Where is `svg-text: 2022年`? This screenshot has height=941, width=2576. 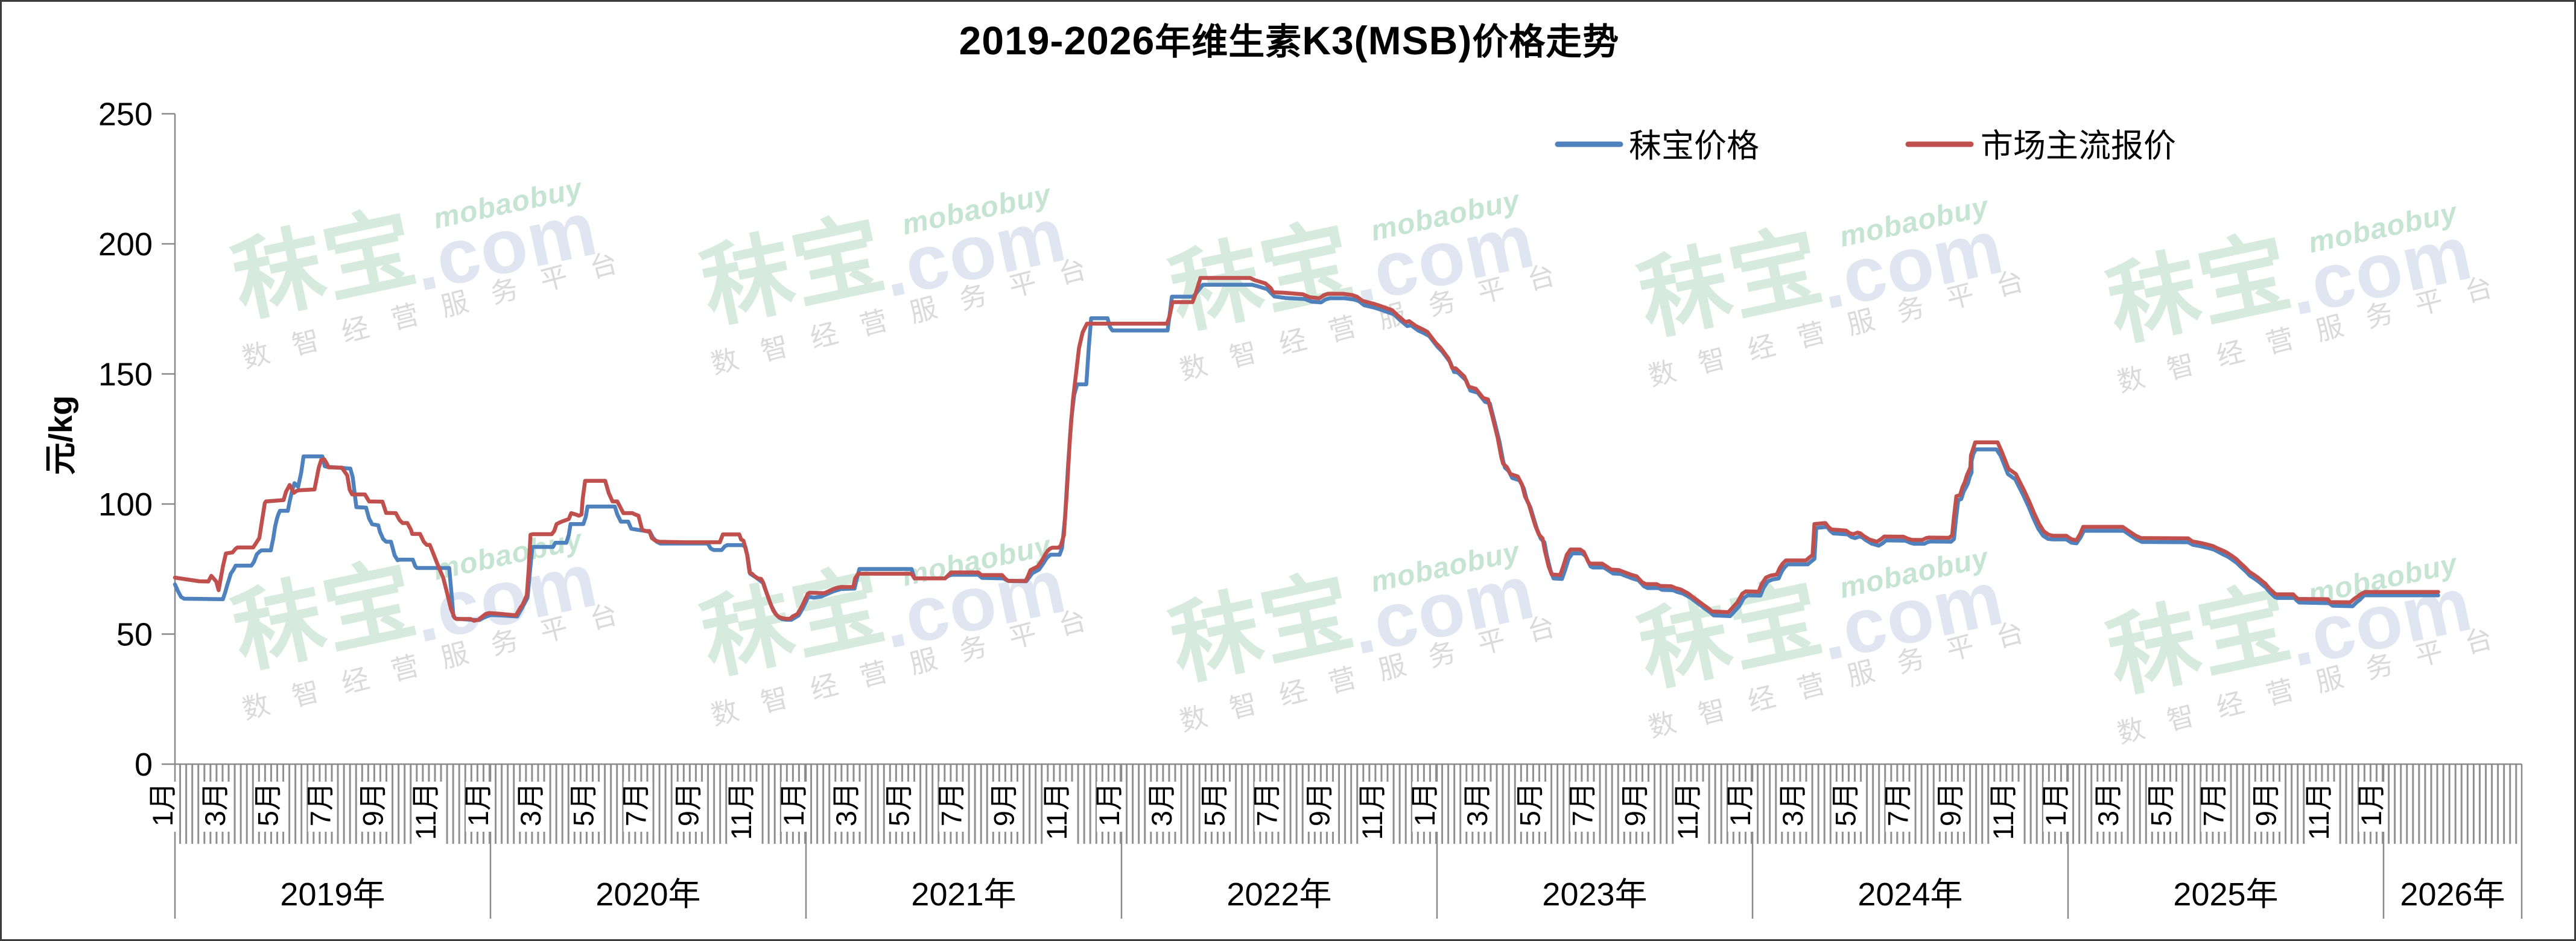
svg-text: 2022年 is located at coordinates (1278, 894).